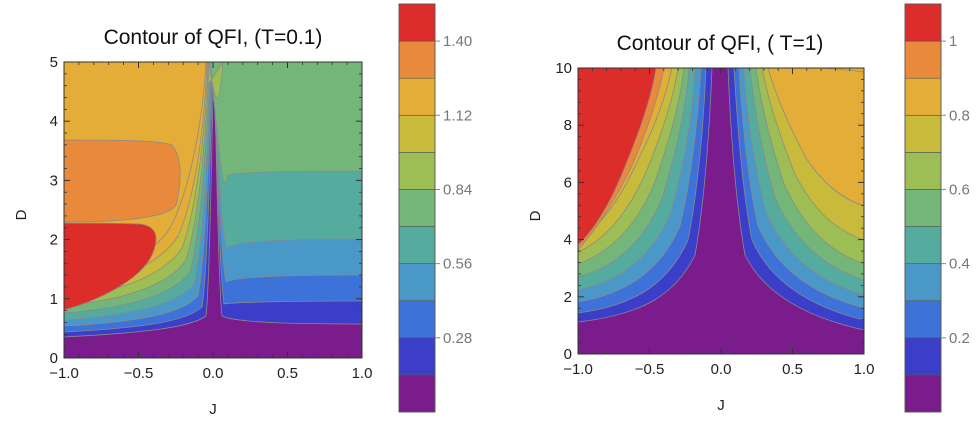  What do you see at coordinates (54, 62) in the screenshot?
I see `y-tick-label: 5` at bounding box center [54, 62].